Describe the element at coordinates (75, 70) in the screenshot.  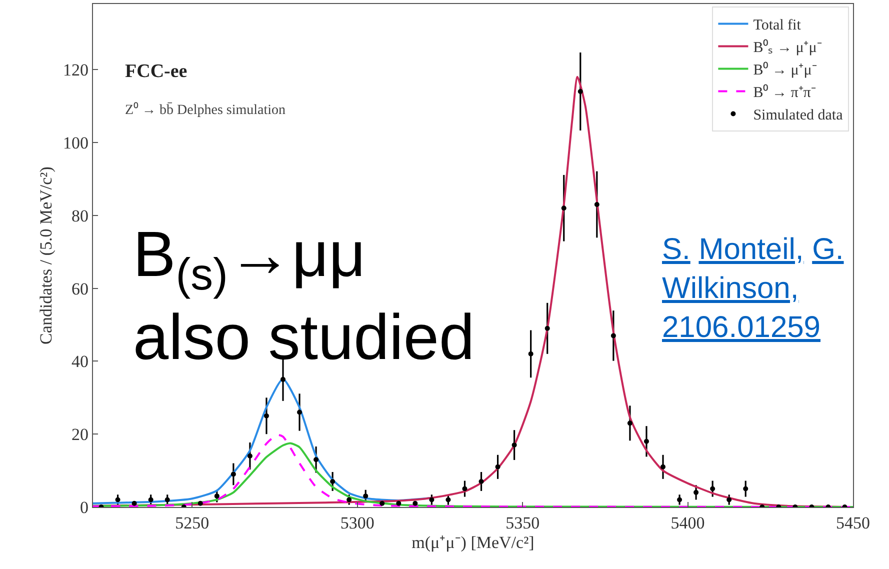
I see `y-tick-label: 120` at that location.